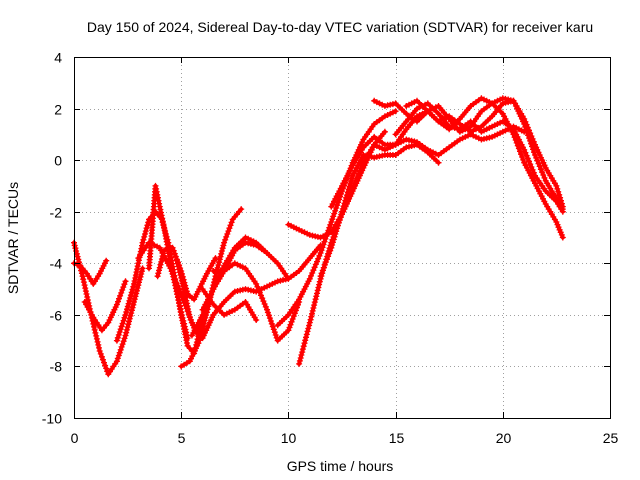 The height and width of the screenshot is (480, 640). What do you see at coordinates (182, 438) in the screenshot?
I see `x-tick-label: 5` at bounding box center [182, 438].